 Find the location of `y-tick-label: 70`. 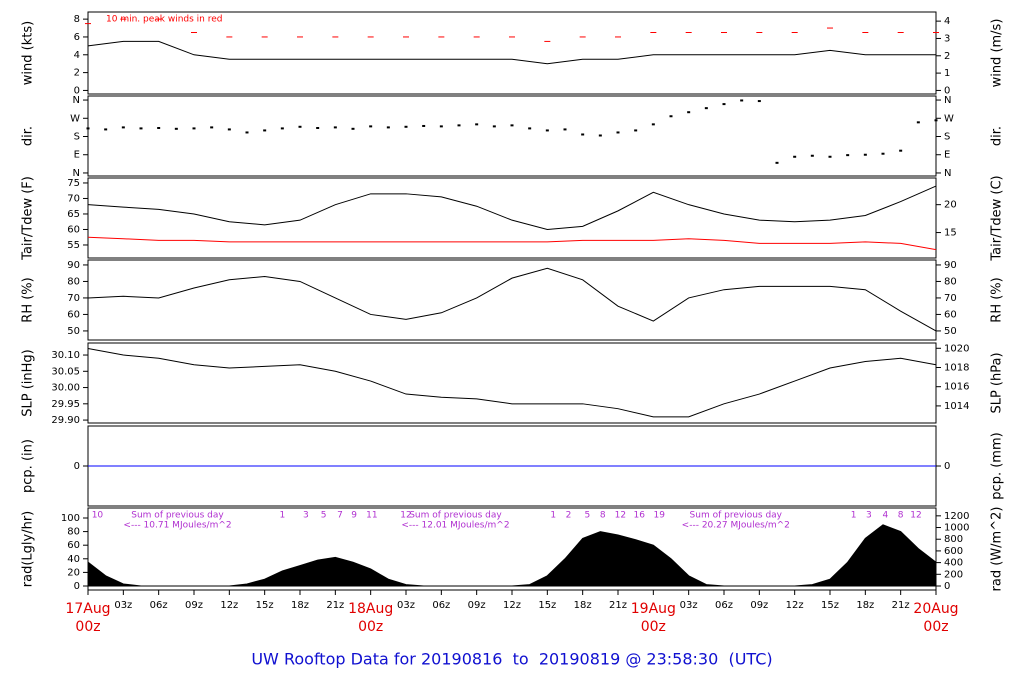

y-tick-label: 70 is located at coordinates (73, 198).